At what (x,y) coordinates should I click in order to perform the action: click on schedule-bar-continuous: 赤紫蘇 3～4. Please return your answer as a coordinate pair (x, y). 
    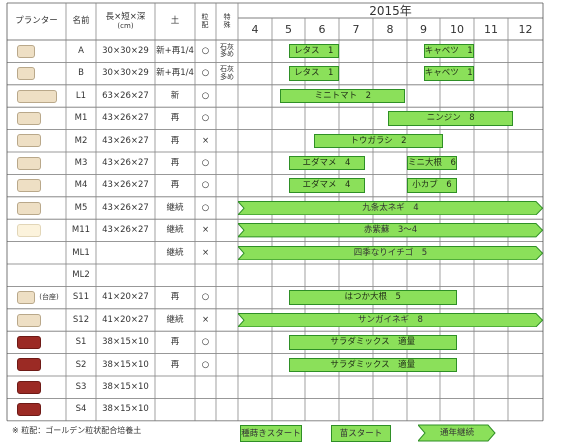
    Looking at the image, I should click on (390, 230).